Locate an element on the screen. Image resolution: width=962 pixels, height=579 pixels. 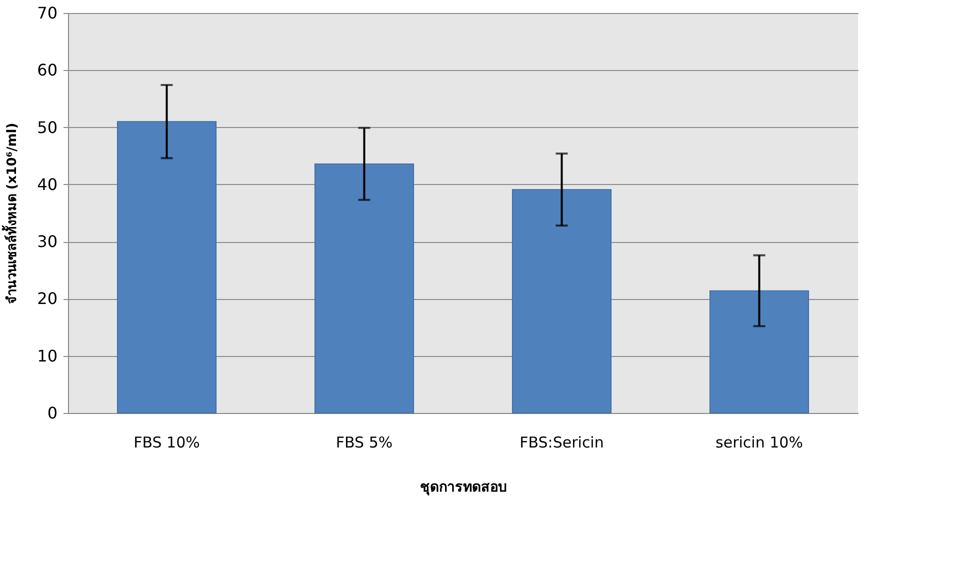
x-tick-label: sericin 10% is located at coordinates (759, 443).